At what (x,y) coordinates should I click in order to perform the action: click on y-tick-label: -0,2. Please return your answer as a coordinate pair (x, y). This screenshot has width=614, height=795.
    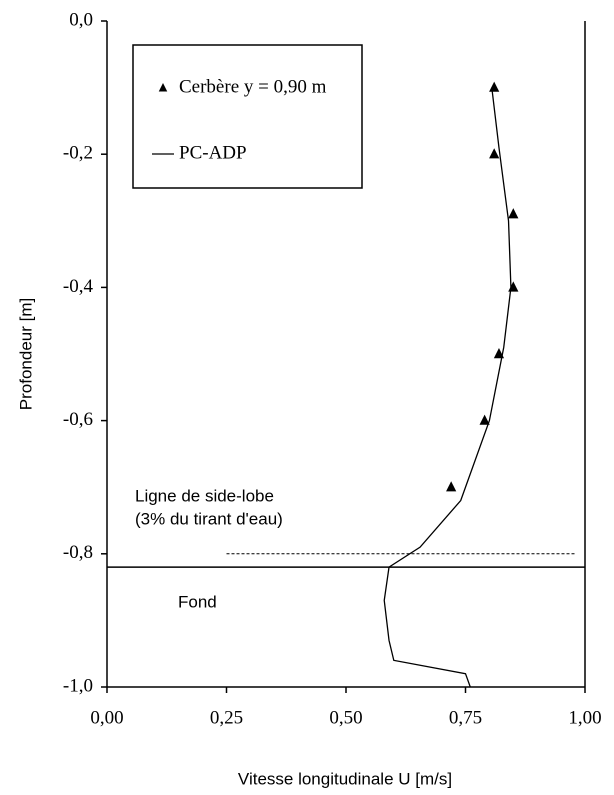
    Looking at the image, I should click on (78, 153).